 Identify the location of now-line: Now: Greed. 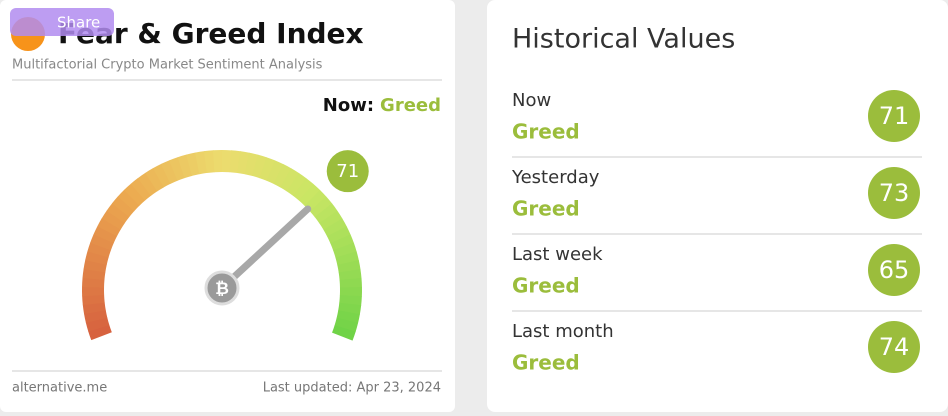
(382, 105).